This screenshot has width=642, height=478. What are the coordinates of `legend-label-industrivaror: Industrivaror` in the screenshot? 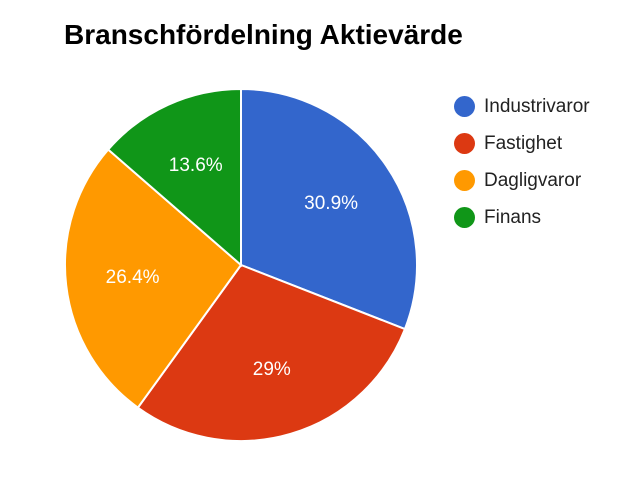 It's located at (537, 106).